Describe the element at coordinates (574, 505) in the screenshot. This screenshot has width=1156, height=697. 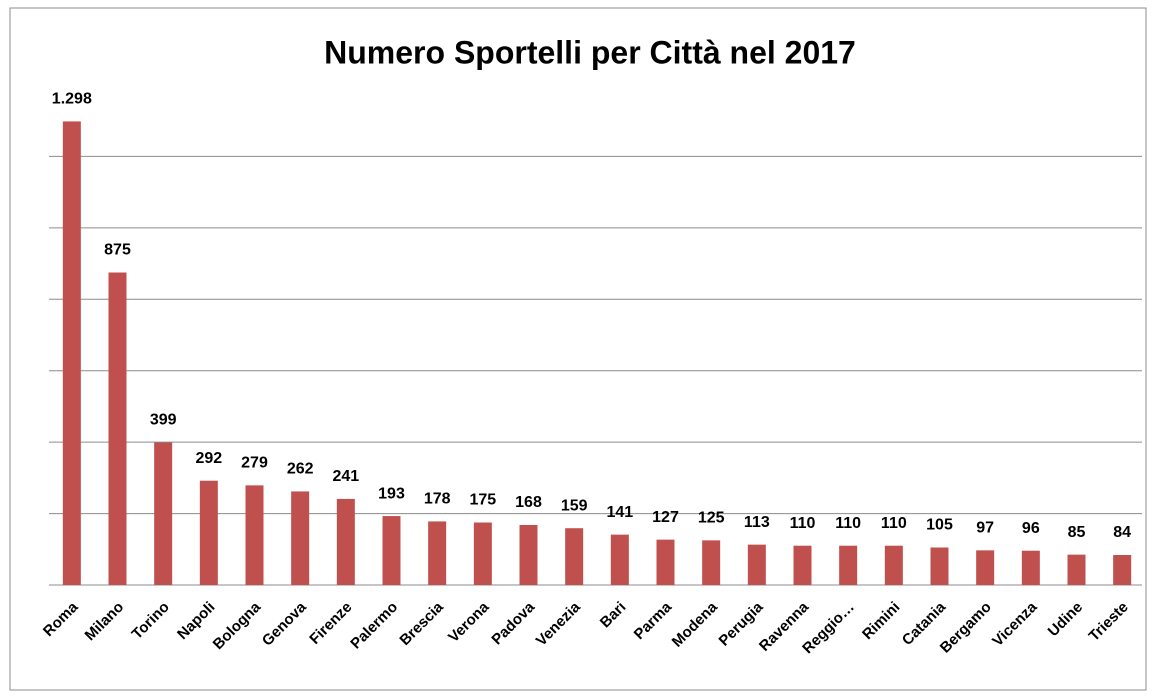
I see `value-label: 159` at that location.